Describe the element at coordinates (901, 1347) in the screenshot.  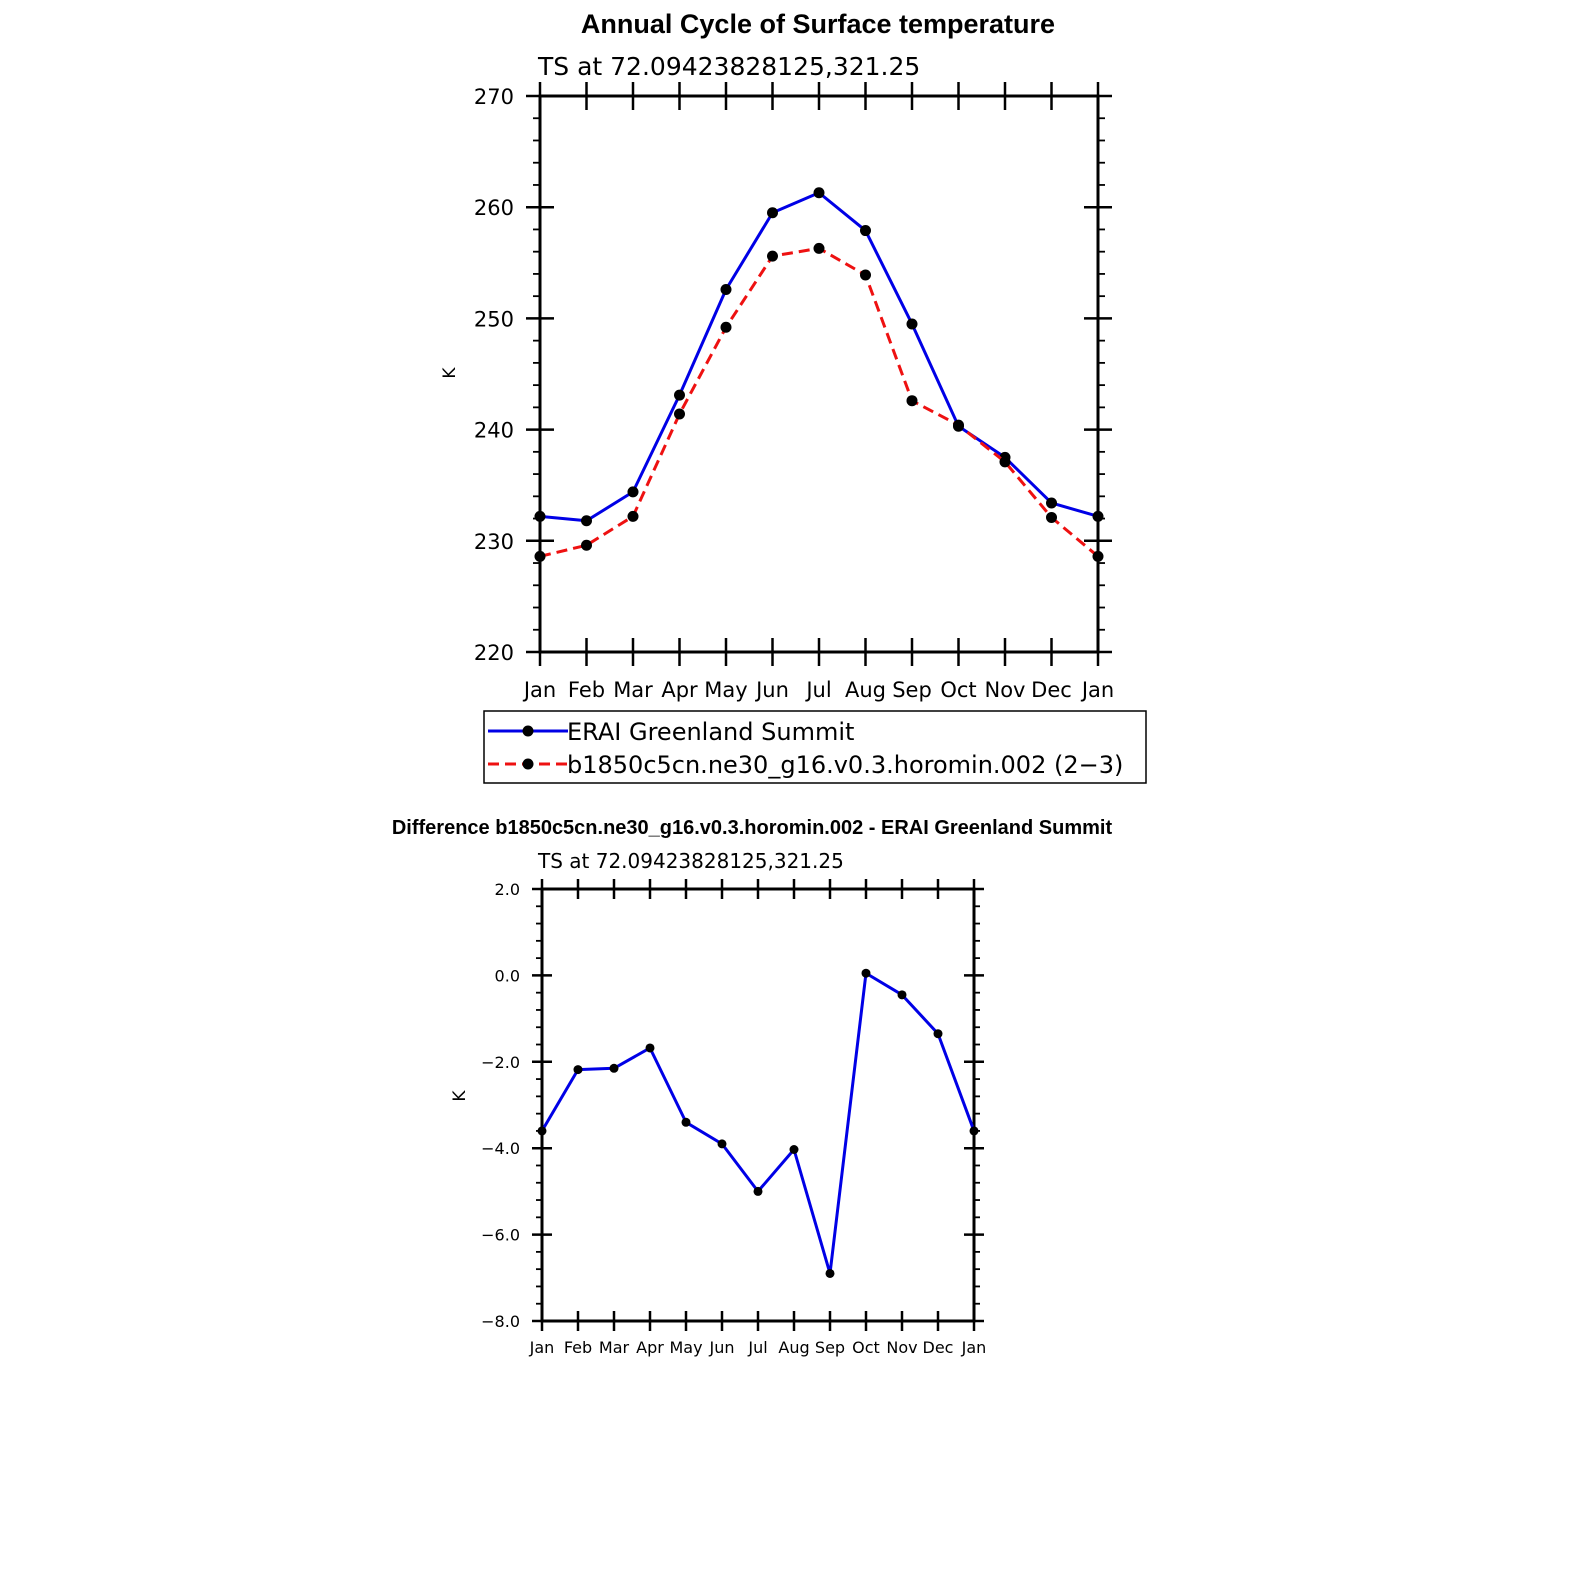
I see `chart2-x-tick-label: Nov` at that location.